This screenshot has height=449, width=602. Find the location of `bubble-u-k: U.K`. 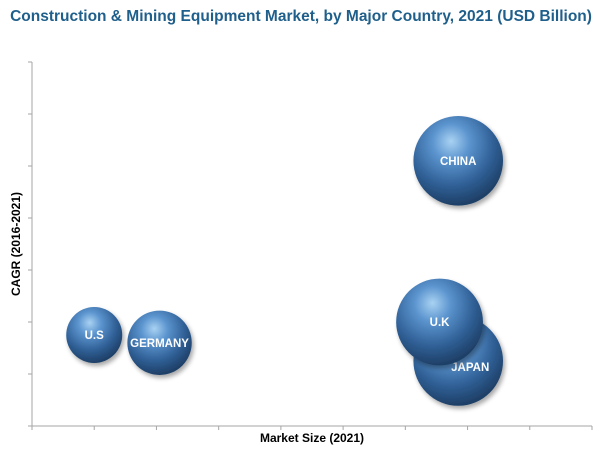

bubble-u-k: U.K is located at coordinates (439, 322).